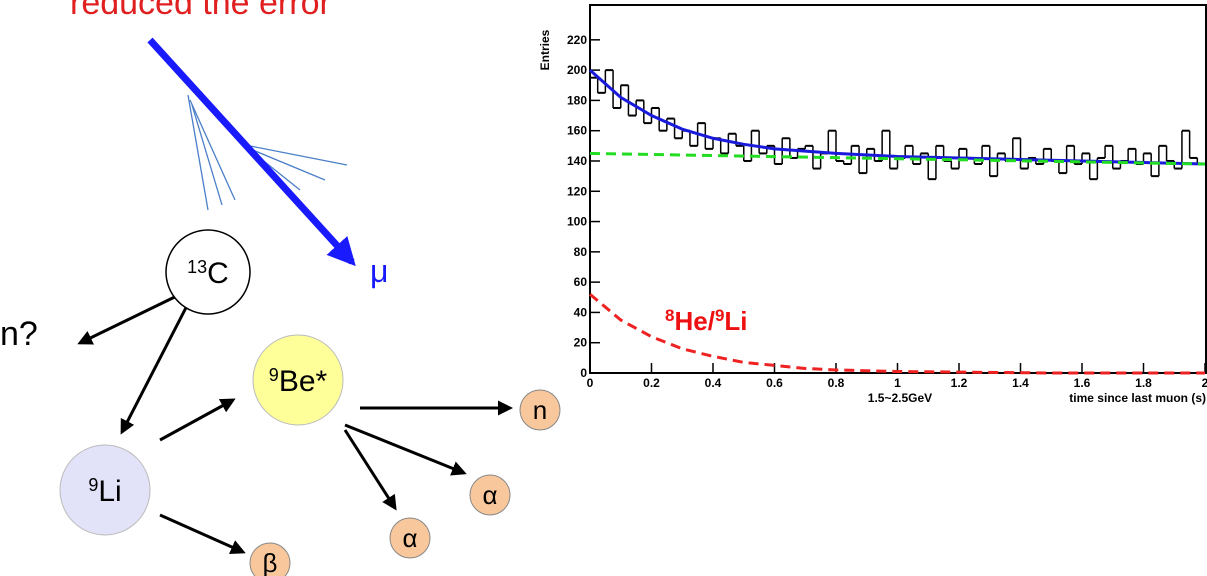  What do you see at coordinates (959, 383) in the screenshot?
I see `x-tick-label: 1.2` at bounding box center [959, 383].